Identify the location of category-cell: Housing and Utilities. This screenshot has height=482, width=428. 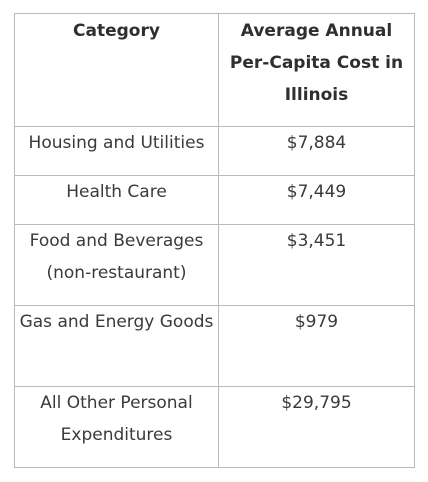
(116, 151).